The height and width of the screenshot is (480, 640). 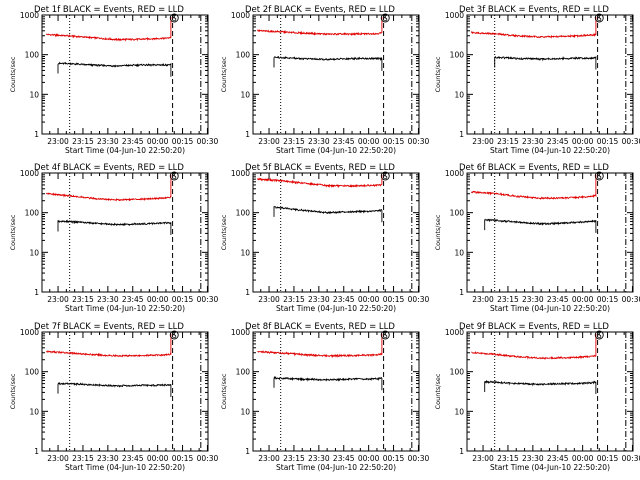 What do you see at coordinates (534, 168) in the screenshot?
I see `panel-title: Det 6f BLACK = Events, RED = LLD` at bounding box center [534, 168].